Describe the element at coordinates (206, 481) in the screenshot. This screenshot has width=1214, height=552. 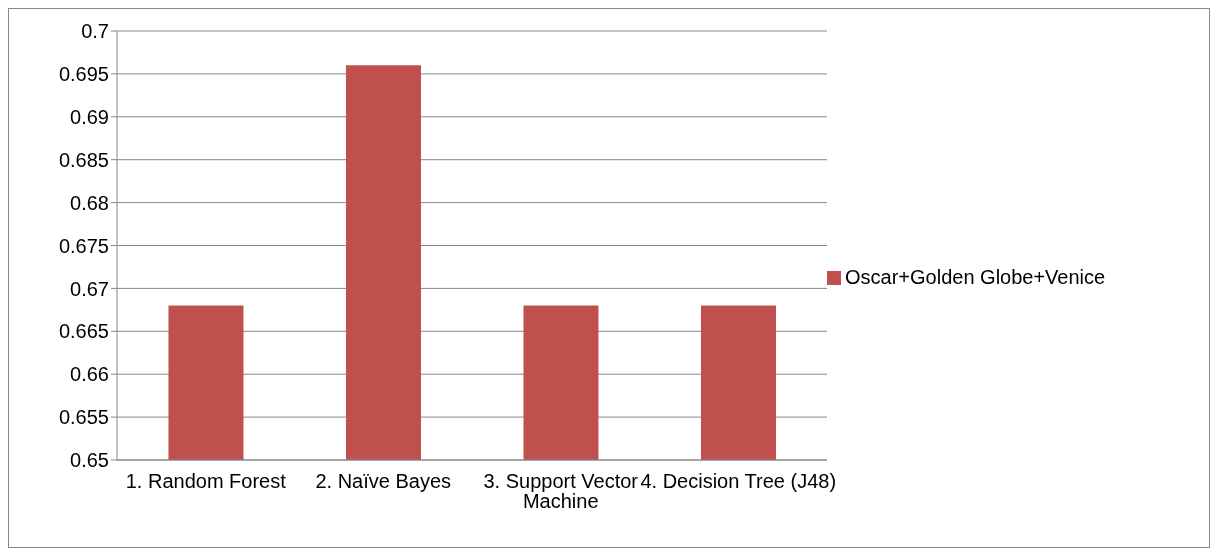
I see `x-tick-label: 1. Random Forest` at that location.